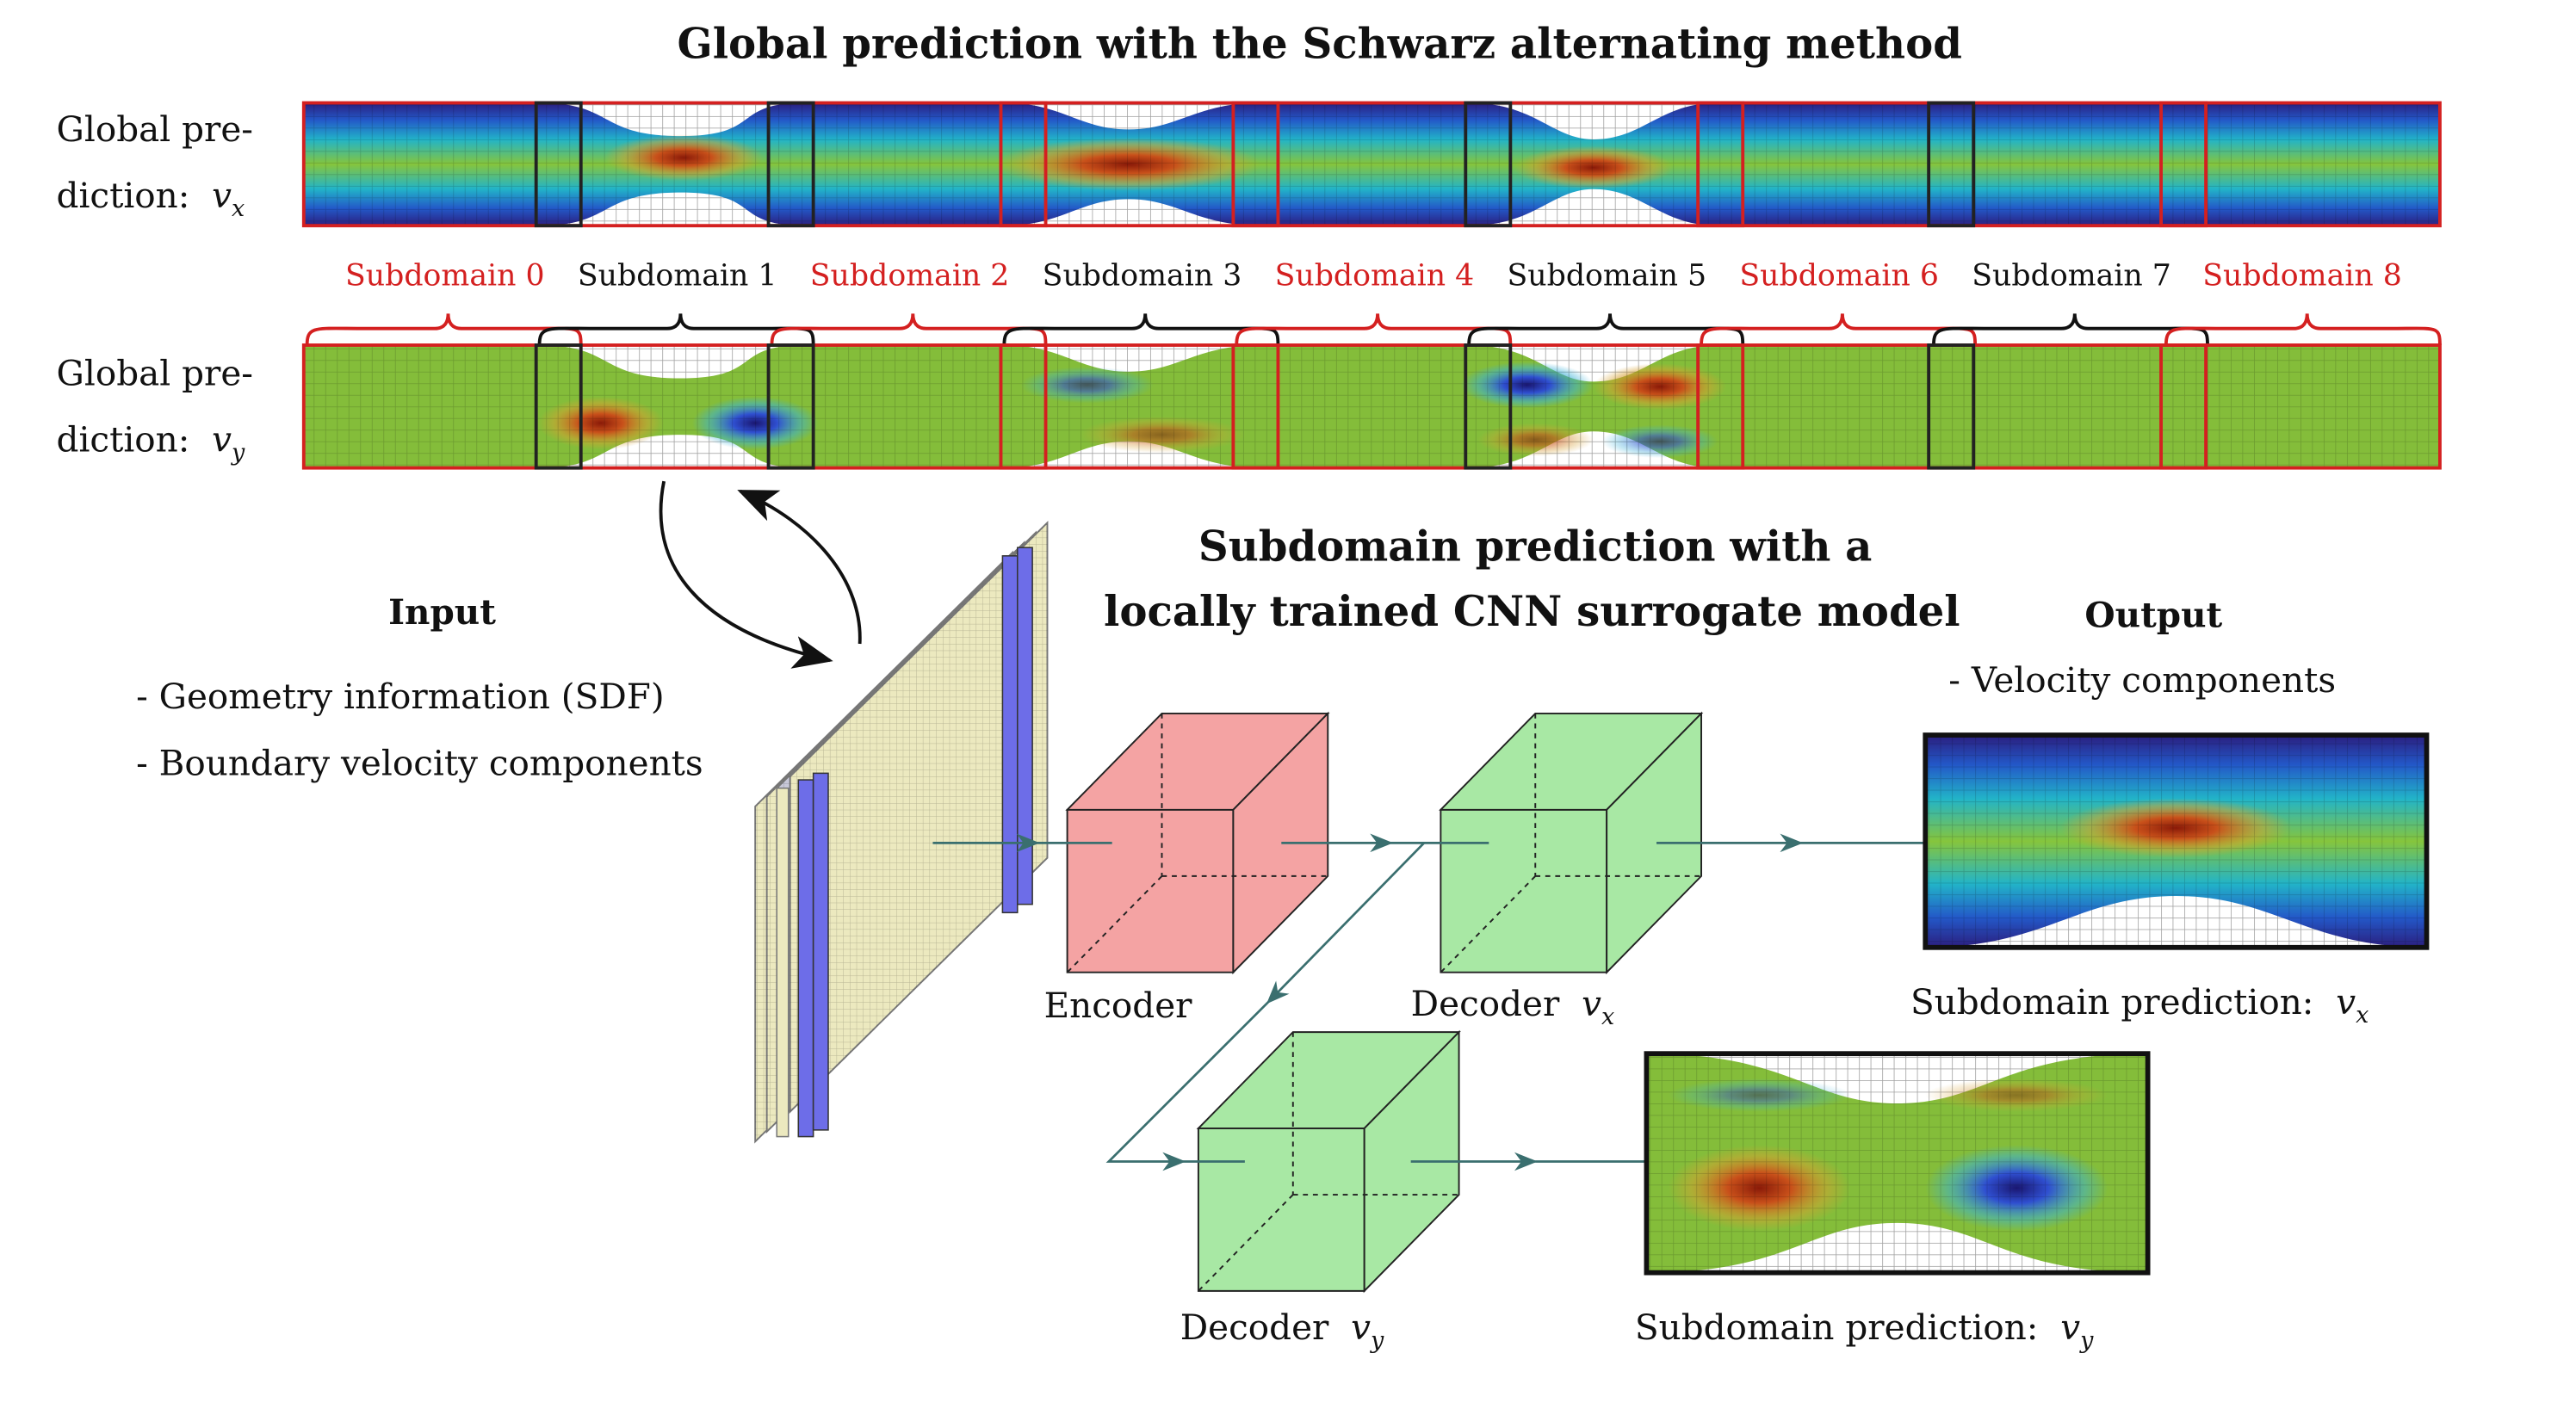 The height and width of the screenshot is (1415, 2576). I want to click on global-vy-strip, so click(1372, 407).